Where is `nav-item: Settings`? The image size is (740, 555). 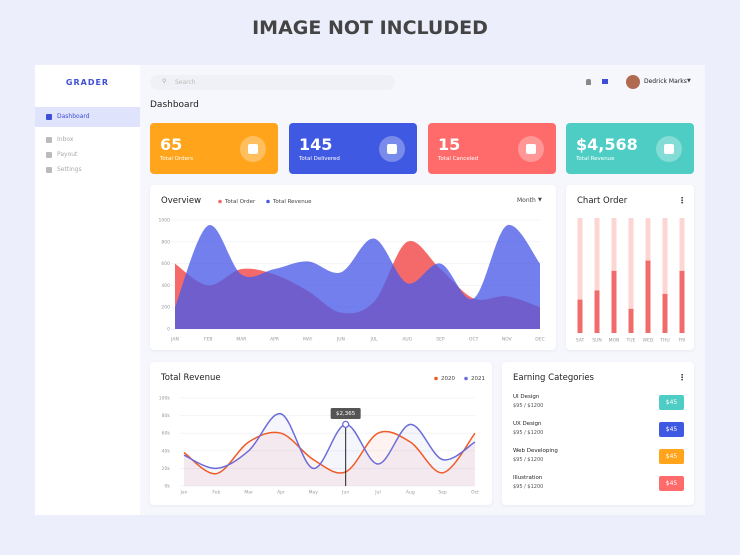
nav-item: Settings is located at coordinates (69, 169).